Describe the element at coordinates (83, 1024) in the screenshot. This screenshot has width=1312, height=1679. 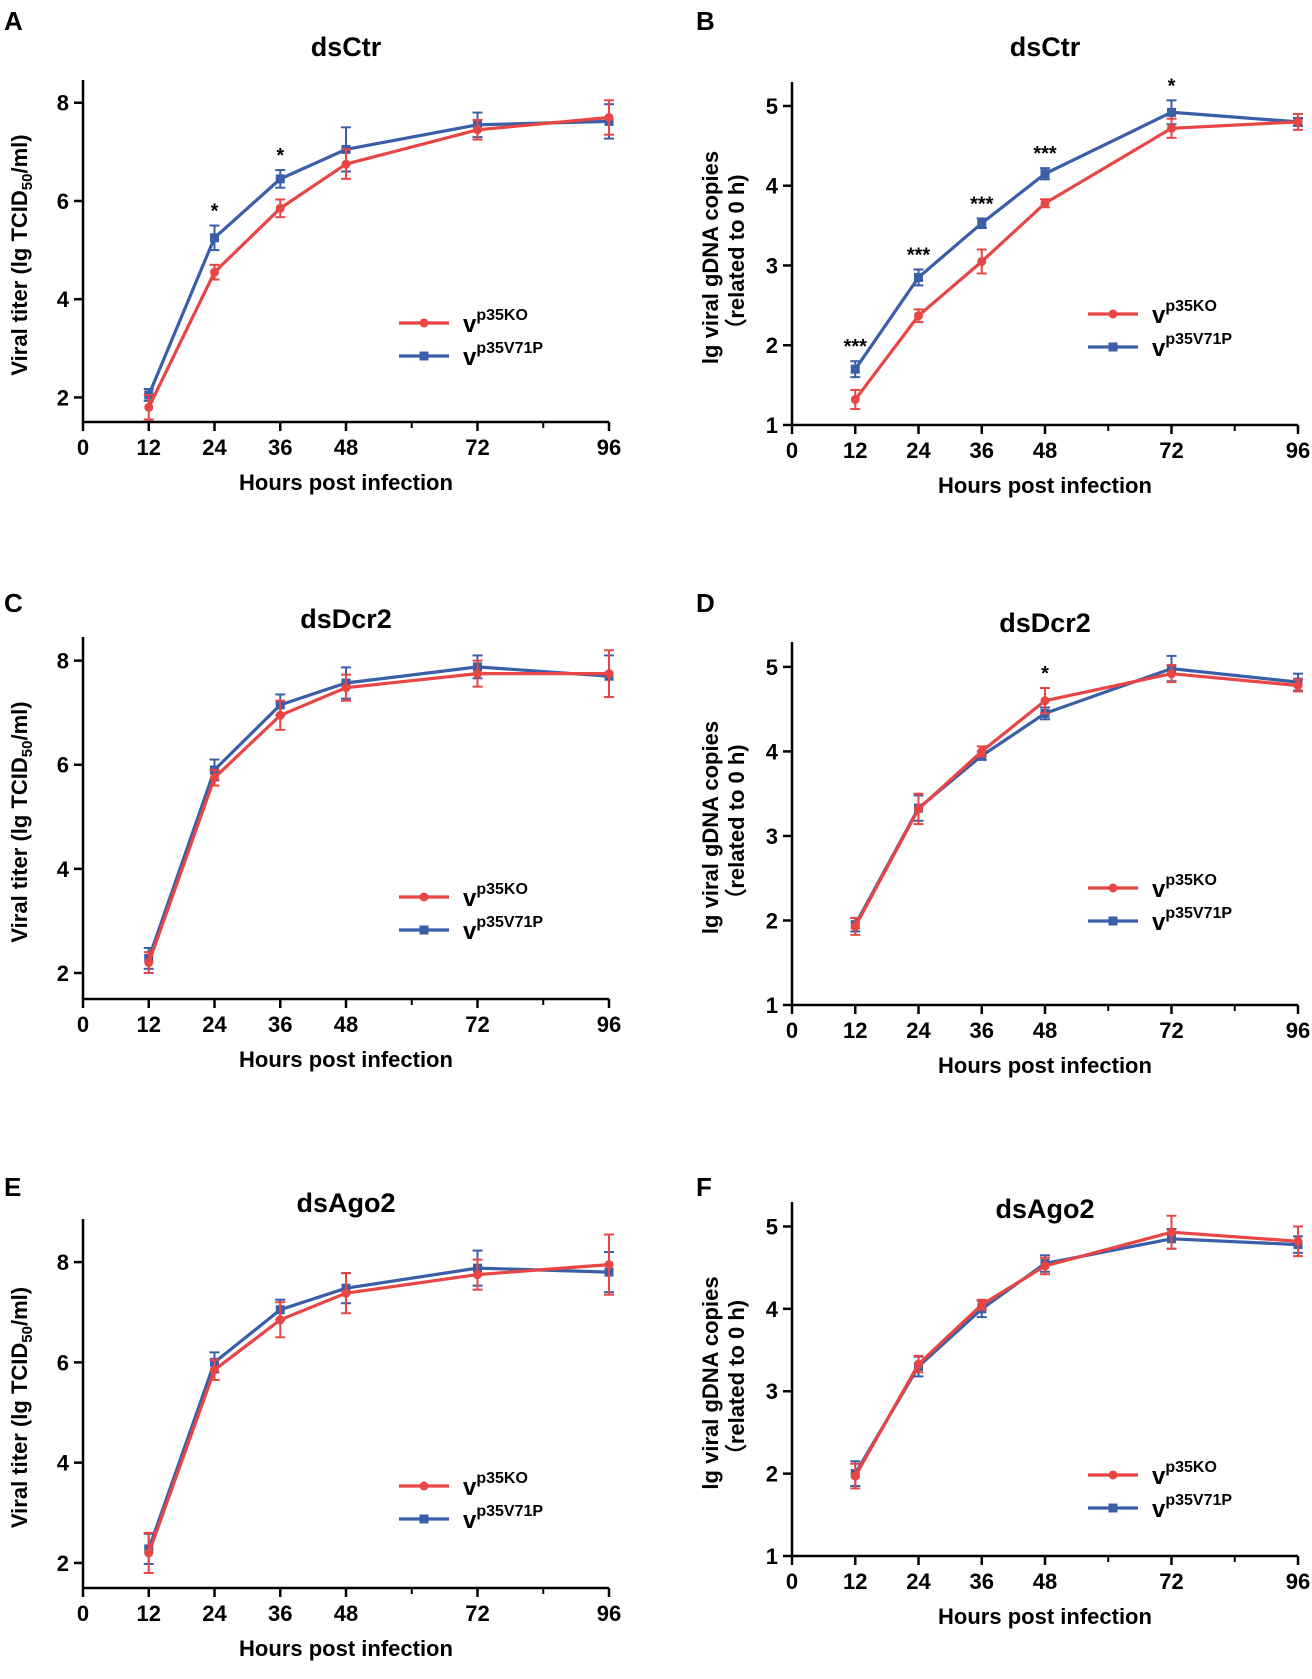
I see `x-tick-label: 0` at that location.